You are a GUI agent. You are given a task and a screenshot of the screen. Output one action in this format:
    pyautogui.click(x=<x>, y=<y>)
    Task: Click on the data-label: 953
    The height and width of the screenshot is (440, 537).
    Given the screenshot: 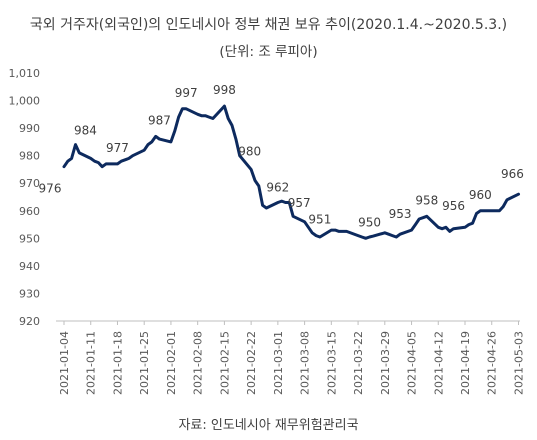 What is the action you would take?
    pyautogui.click(x=400, y=214)
    